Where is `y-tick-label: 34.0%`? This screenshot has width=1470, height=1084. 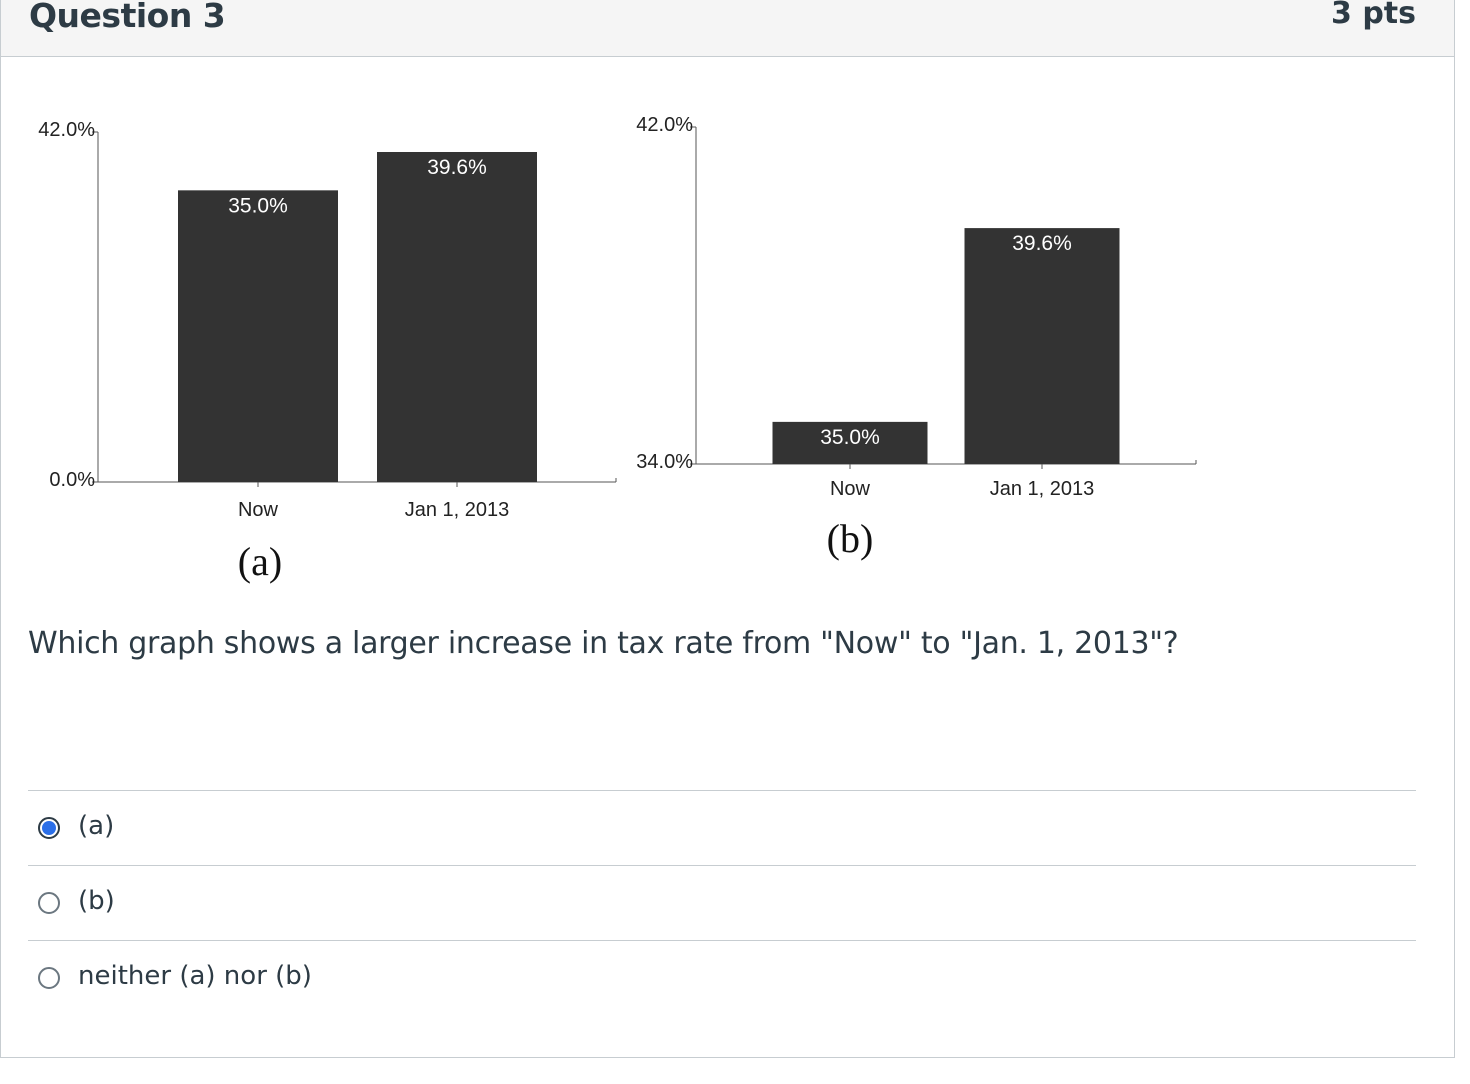
y-tick-label: 34.0% is located at coordinates (664, 462).